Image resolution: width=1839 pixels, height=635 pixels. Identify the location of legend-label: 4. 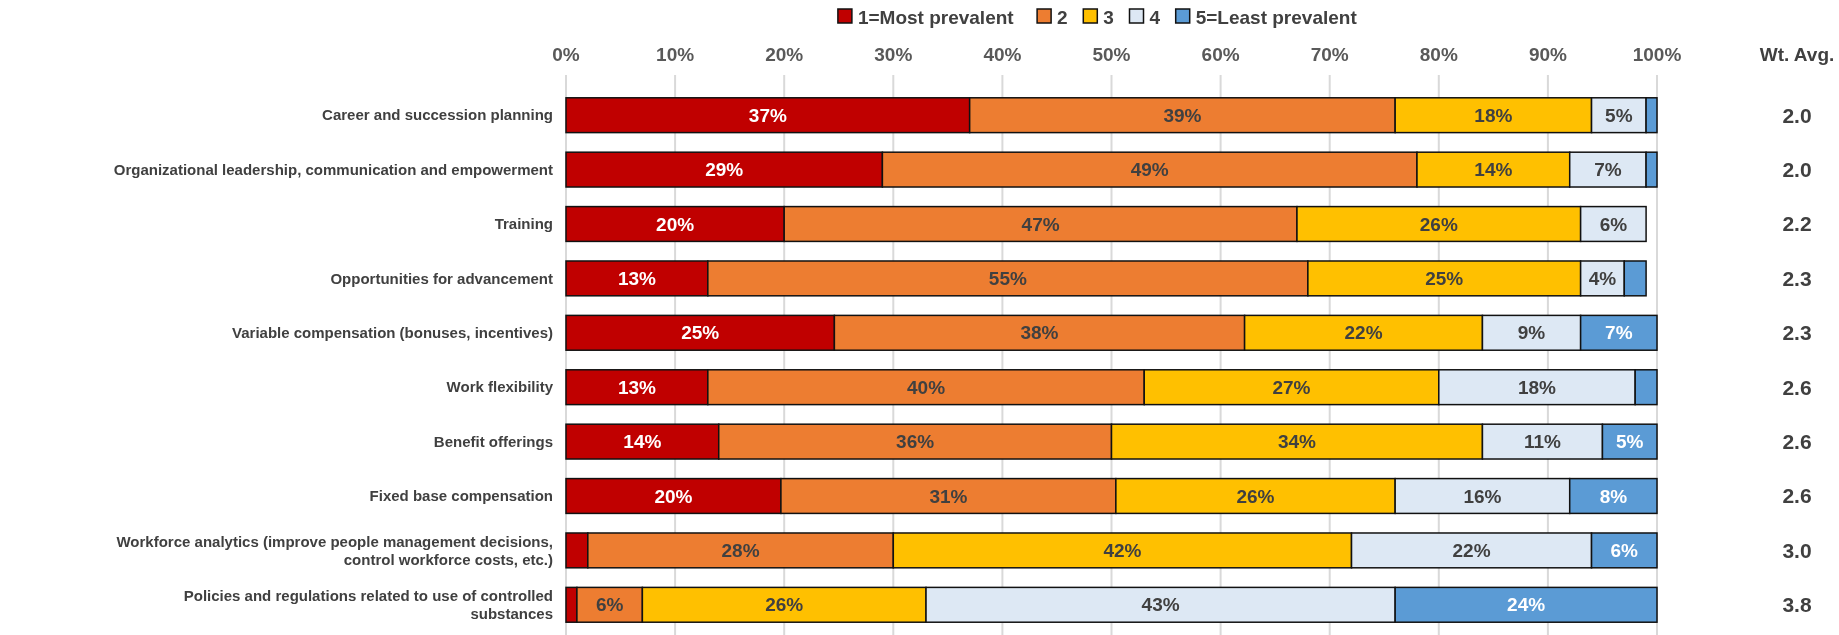
(1155, 17).